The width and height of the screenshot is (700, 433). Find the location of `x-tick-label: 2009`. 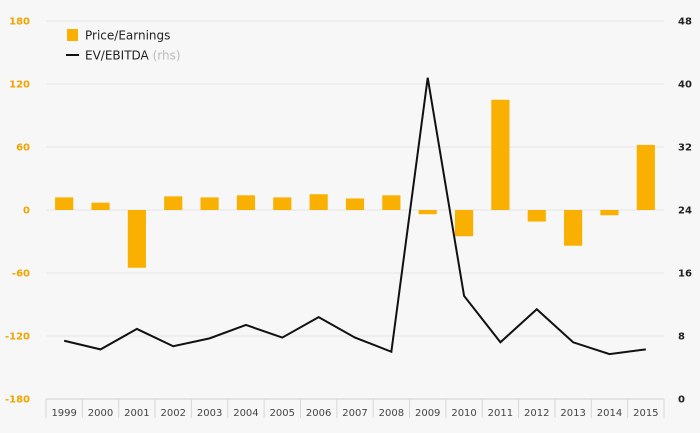

x-tick-label: 2009 is located at coordinates (427, 413).